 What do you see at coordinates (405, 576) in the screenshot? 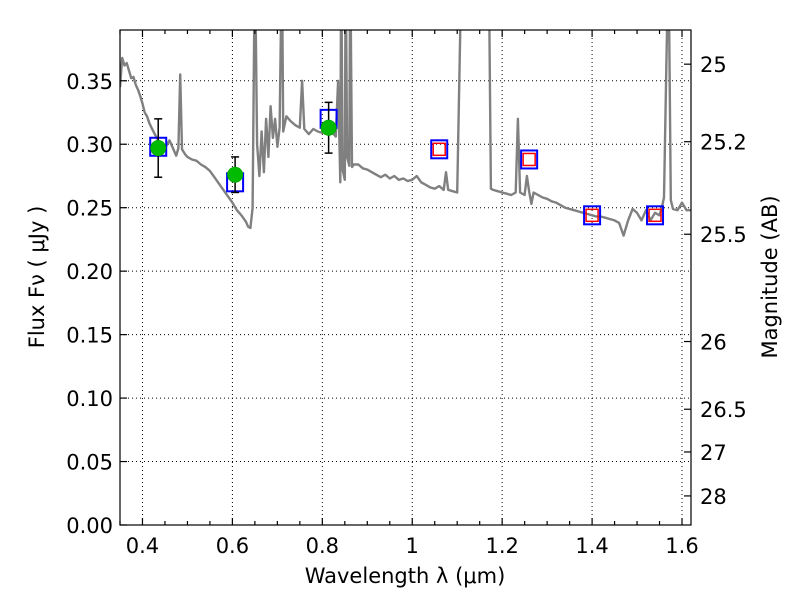
I see `x-axis-label: Wavelength λ (μm)` at bounding box center [405, 576].